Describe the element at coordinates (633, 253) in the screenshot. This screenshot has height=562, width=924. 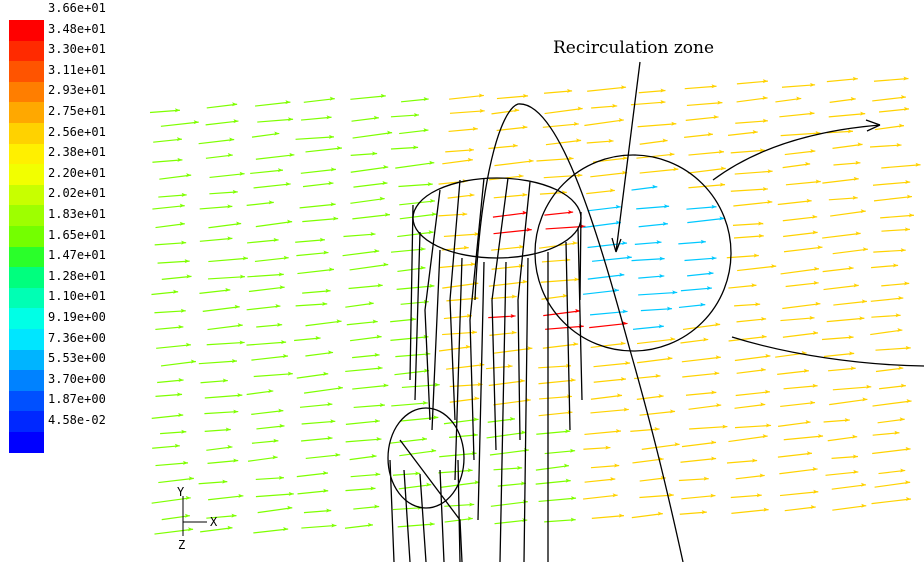
I see `recirculation-circle` at that location.